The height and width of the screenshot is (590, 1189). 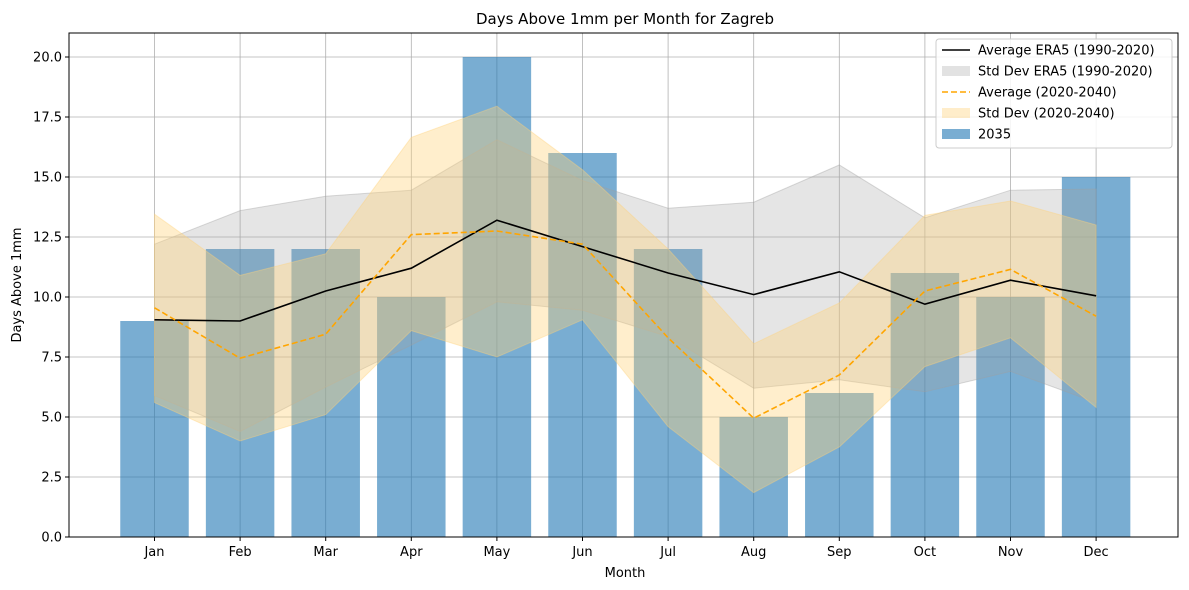 What do you see at coordinates (925, 405) in the screenshot?
I see `bar-Oct` at bounding box center [925, 405].